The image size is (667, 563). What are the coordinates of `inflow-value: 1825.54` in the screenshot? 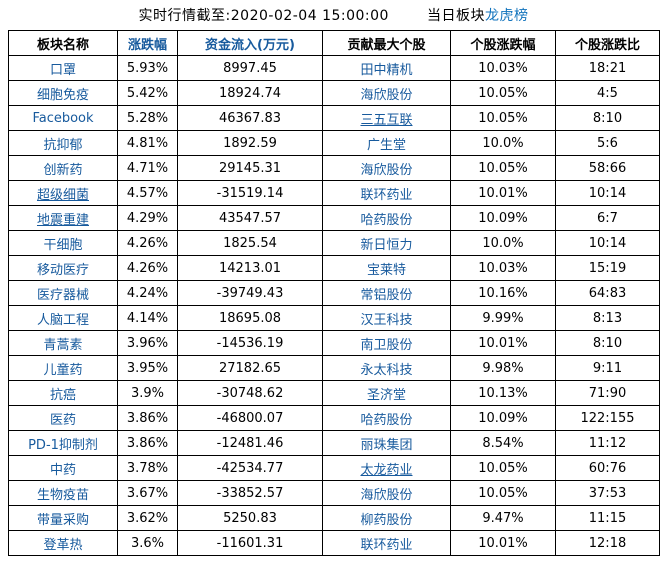 It's located at (250, 243).